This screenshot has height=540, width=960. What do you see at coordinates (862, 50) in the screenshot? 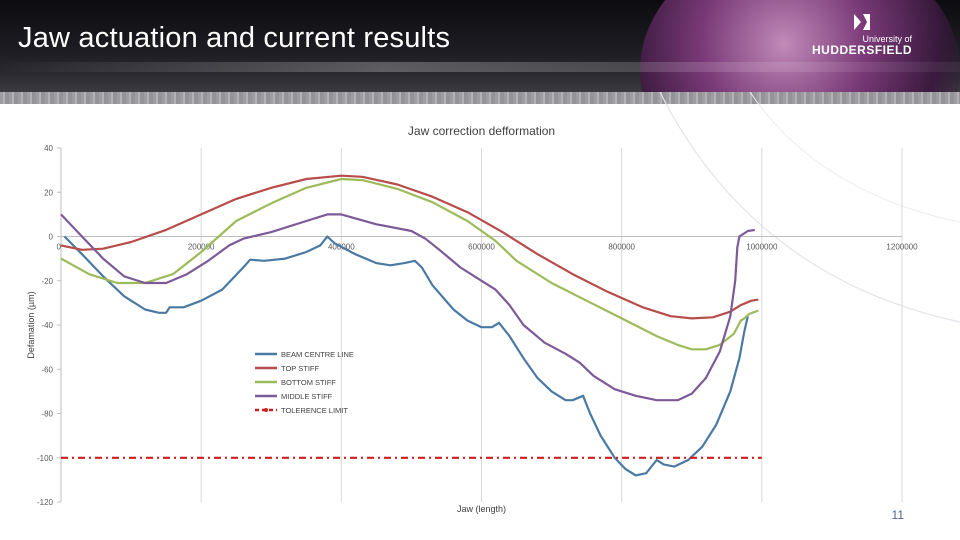
I see `logo-text-line2: HUDDERSFIELD` at bounding box center [862, 50].